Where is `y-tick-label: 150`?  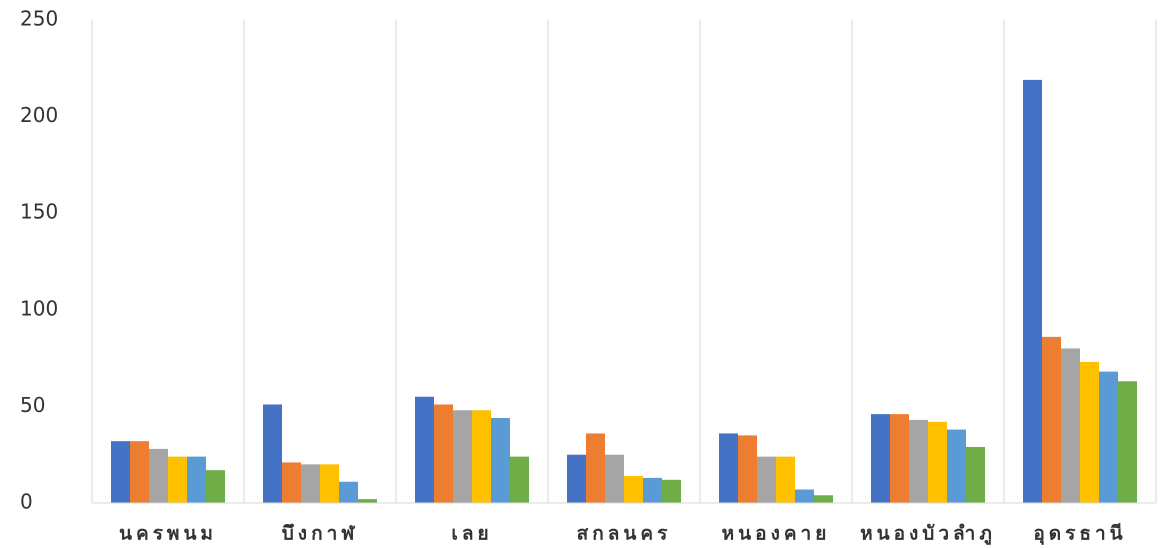 y-tick-label: 150 is located at coordinates (39, 212).